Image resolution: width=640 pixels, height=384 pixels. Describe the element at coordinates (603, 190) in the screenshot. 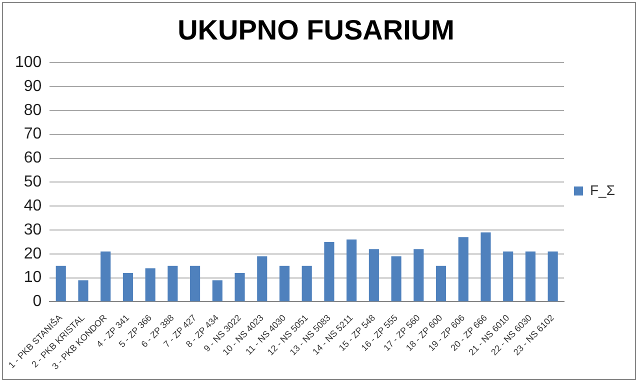

I see `legend-label: F_Σ` at that location.